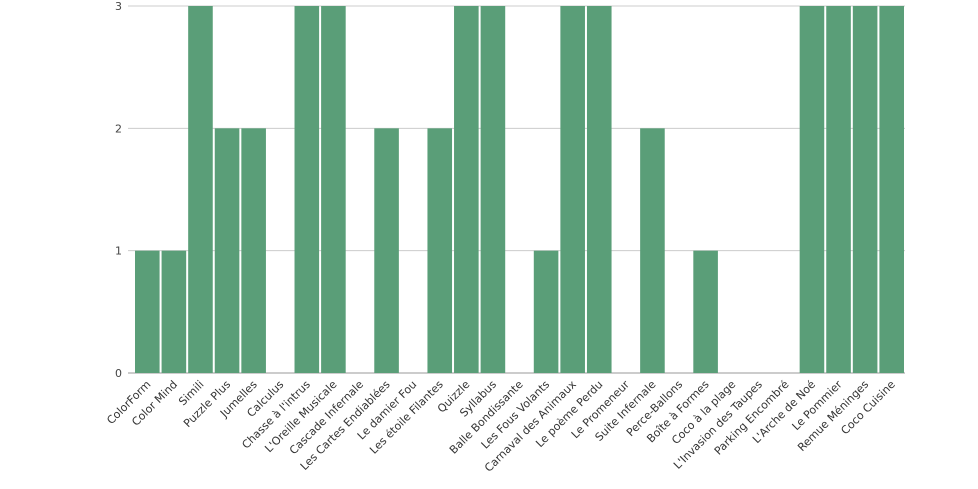 This screenshot has width=978, height=489. What do you see at coordinates (118, 251) in the screenshot?
I see `y-tick-label: 1` at bounding box center [118, 251].